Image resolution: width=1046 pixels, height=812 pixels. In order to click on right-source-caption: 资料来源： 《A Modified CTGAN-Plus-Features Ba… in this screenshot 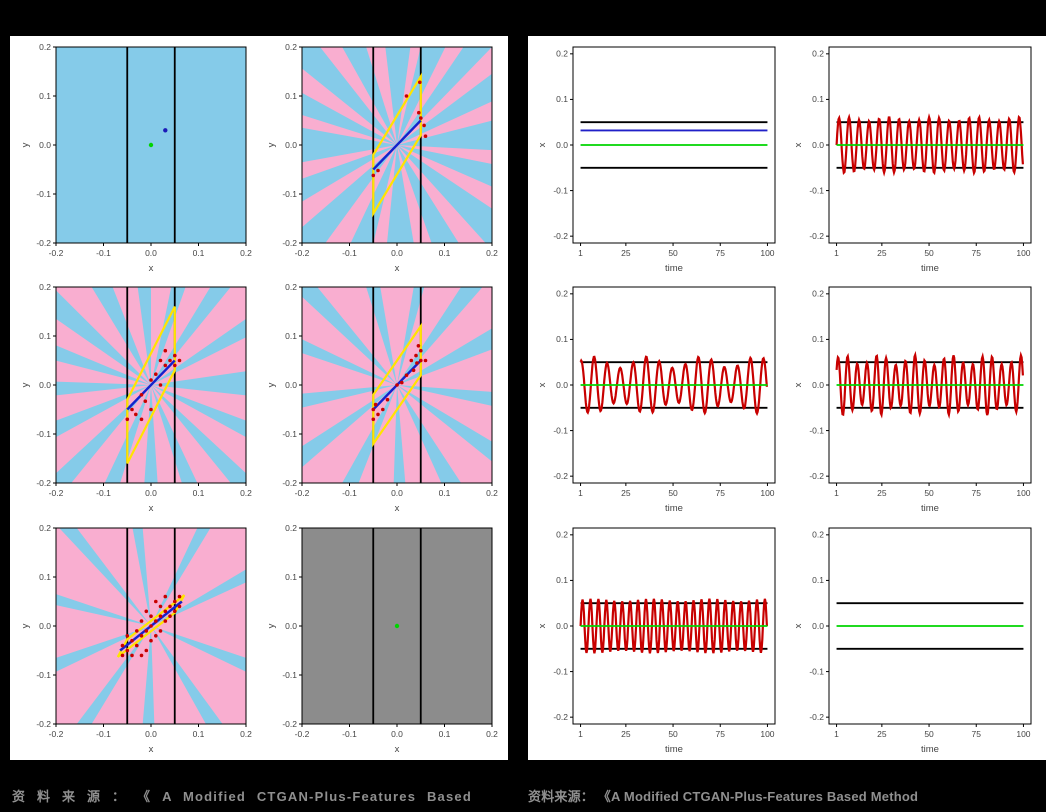, I will do `click(723, 796)`.